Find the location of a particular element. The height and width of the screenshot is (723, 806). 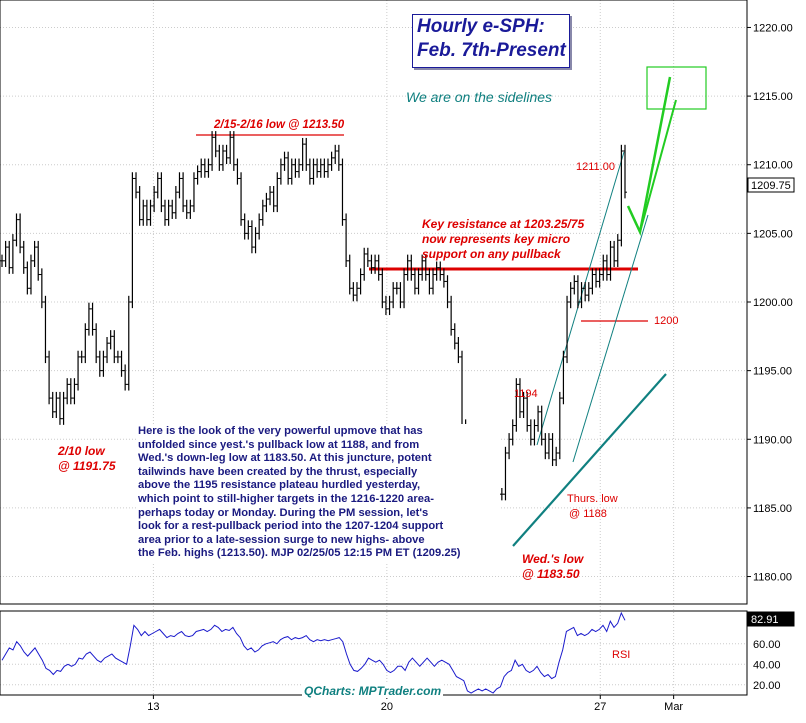

annotation-key-resistance-line3: support on any pullback is located at coordinates (492, 254).